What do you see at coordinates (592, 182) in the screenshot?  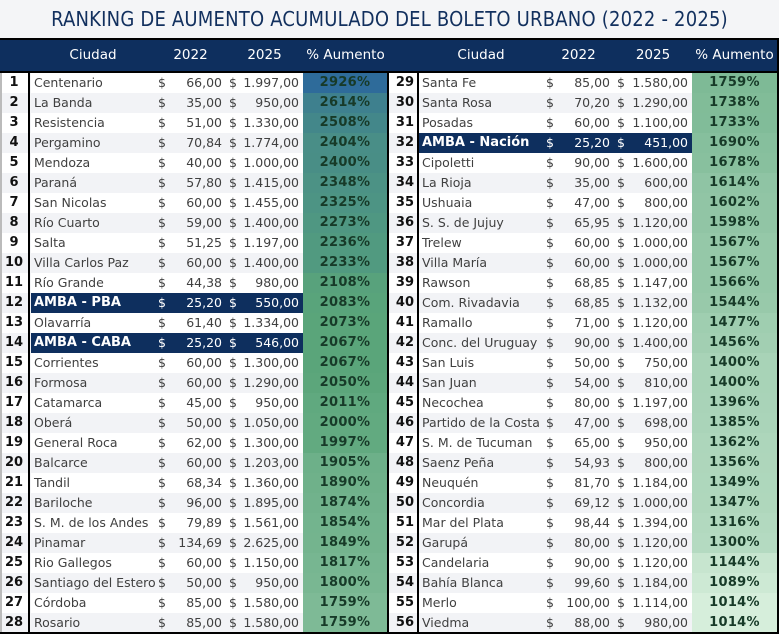 I see `fare-2022-value: 35,00` at bounding box center [592, 182].